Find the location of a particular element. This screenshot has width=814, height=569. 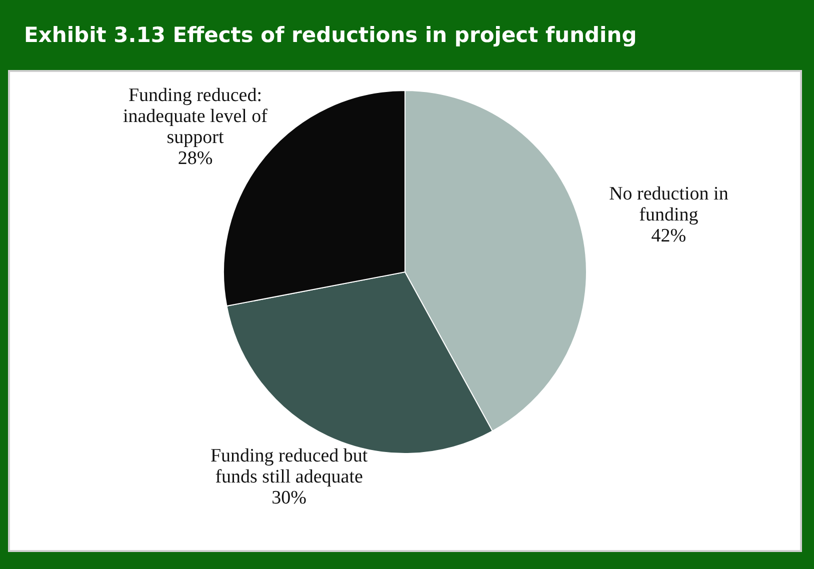

slice-label: No reduction in funding is located at coordinates (669, 205).